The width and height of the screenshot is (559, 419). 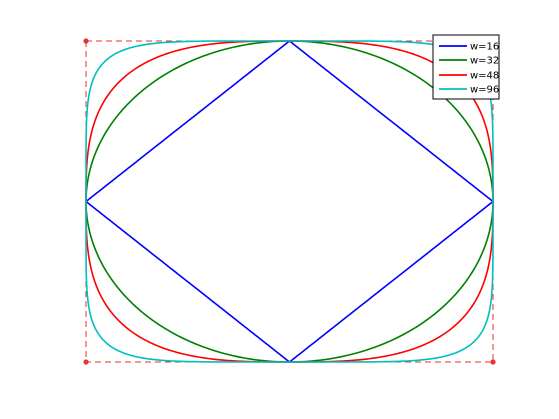 What do you see at coordinates (484, 47) in the screenshot?
I see `legend-label: w=16` at bounding box center [484, 47].